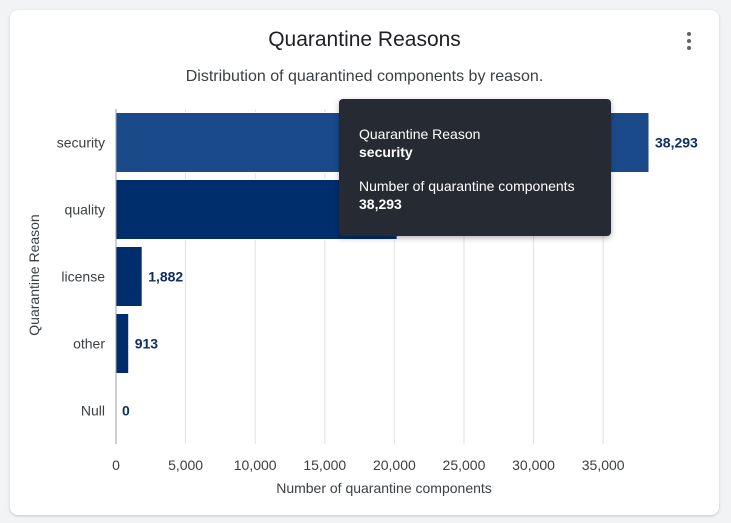 This screenshot has height=523, width=731. Describe the element at coordinates (255, 465) in the screenshot. I see `x-tick-label: 10,000` at that location.